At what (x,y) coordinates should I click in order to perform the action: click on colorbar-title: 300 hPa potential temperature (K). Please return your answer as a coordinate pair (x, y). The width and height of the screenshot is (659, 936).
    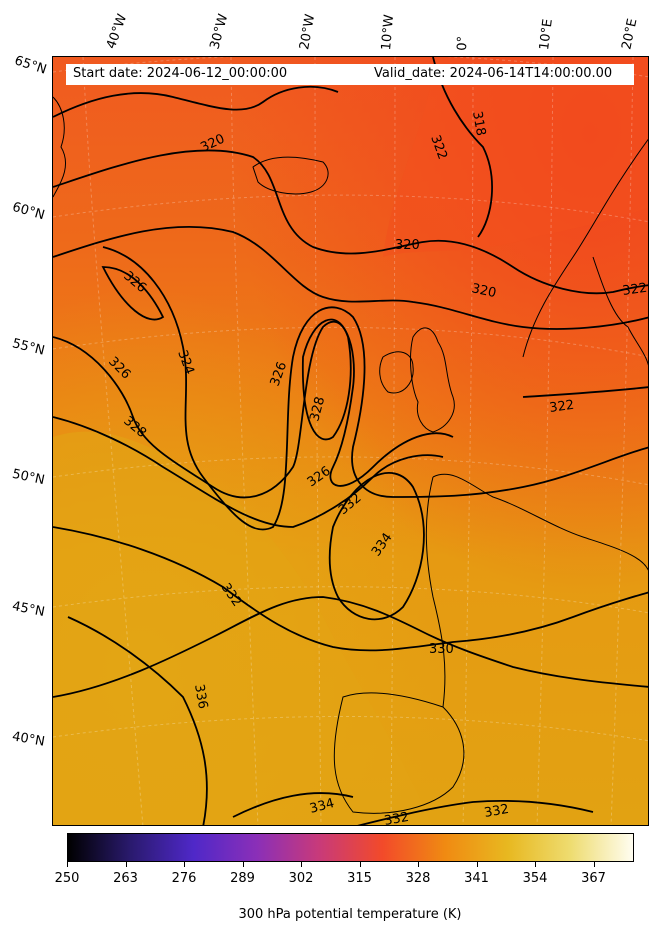
    Looking at the image, I should click on (350, 914).